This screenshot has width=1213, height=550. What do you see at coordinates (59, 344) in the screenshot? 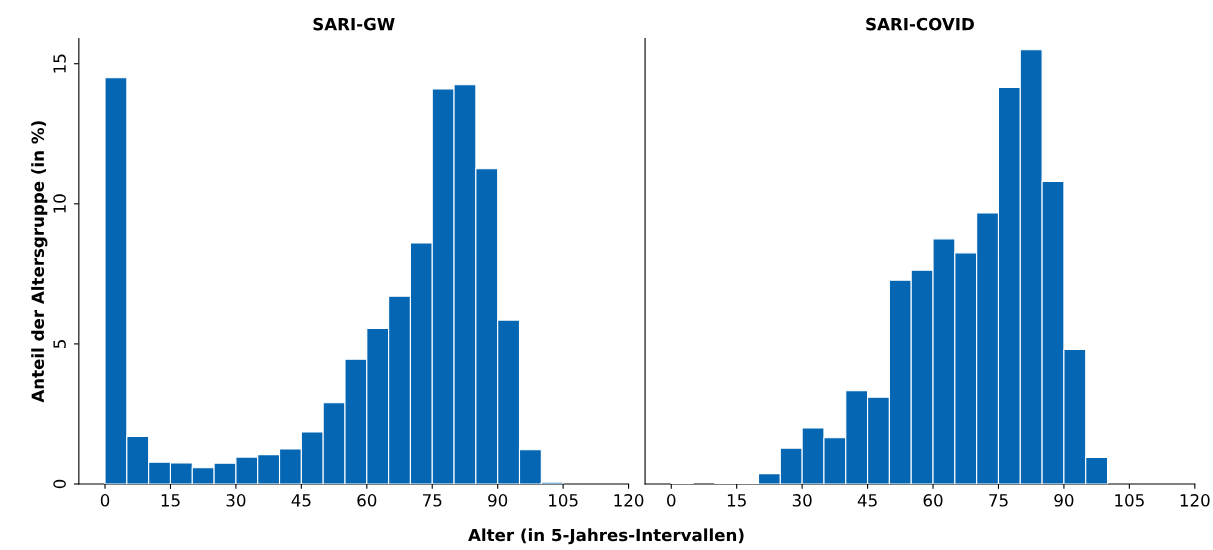
I see `y-tick-label: 5` at bounding box center [59, 344].